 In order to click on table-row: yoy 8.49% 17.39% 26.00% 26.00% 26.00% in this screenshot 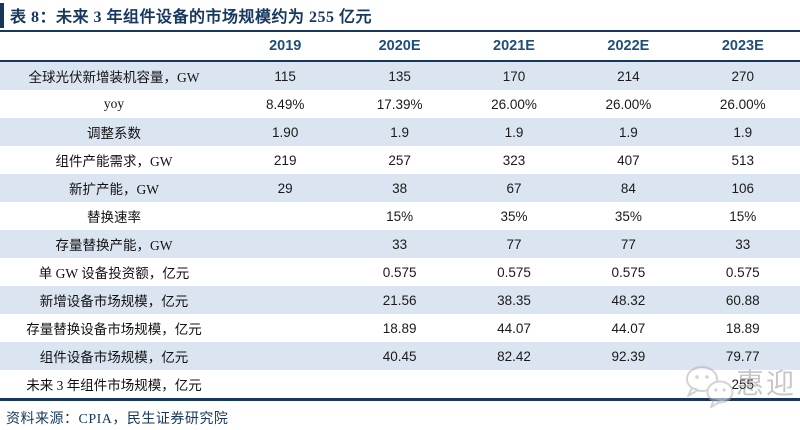, I will do `click(400, 104)`.